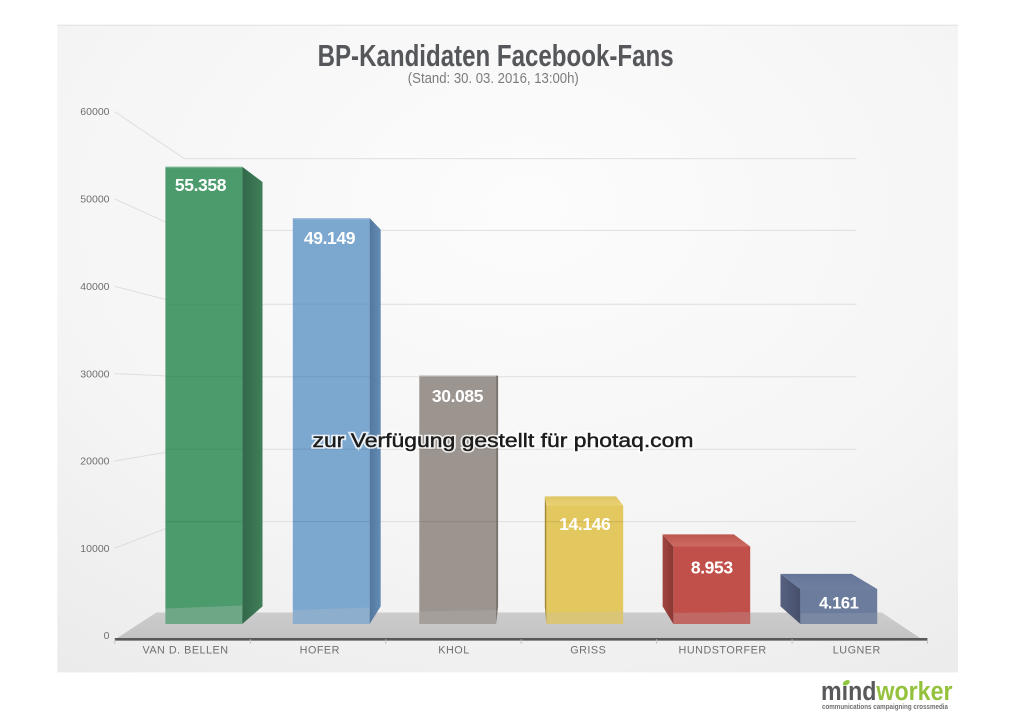 The width and height of the screenshot is (1024, 724). Describe the element at coordinates (94, 112) in the screenshot. I see `svg-text: 60000` at that location.